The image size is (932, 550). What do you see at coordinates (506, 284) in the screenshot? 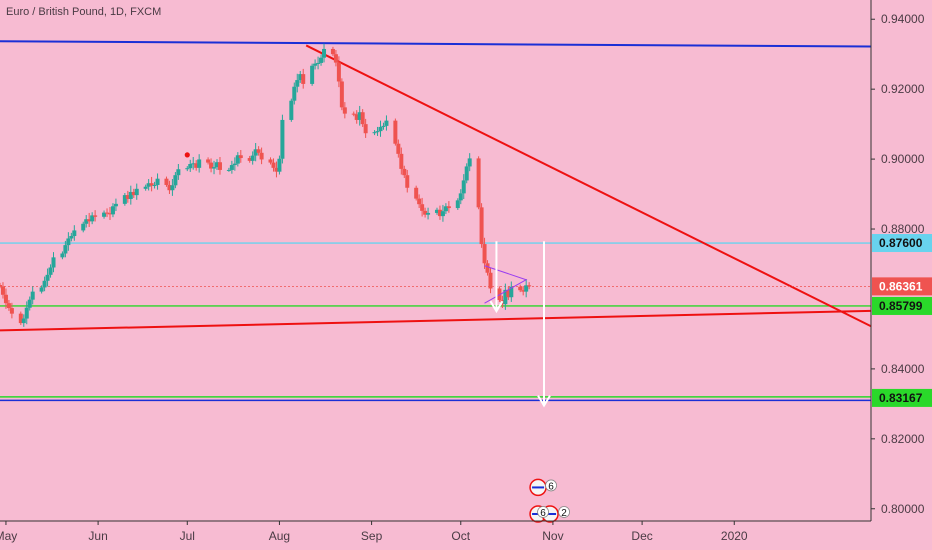
I see `triangle-pattern` at bounding box center [506, 284].